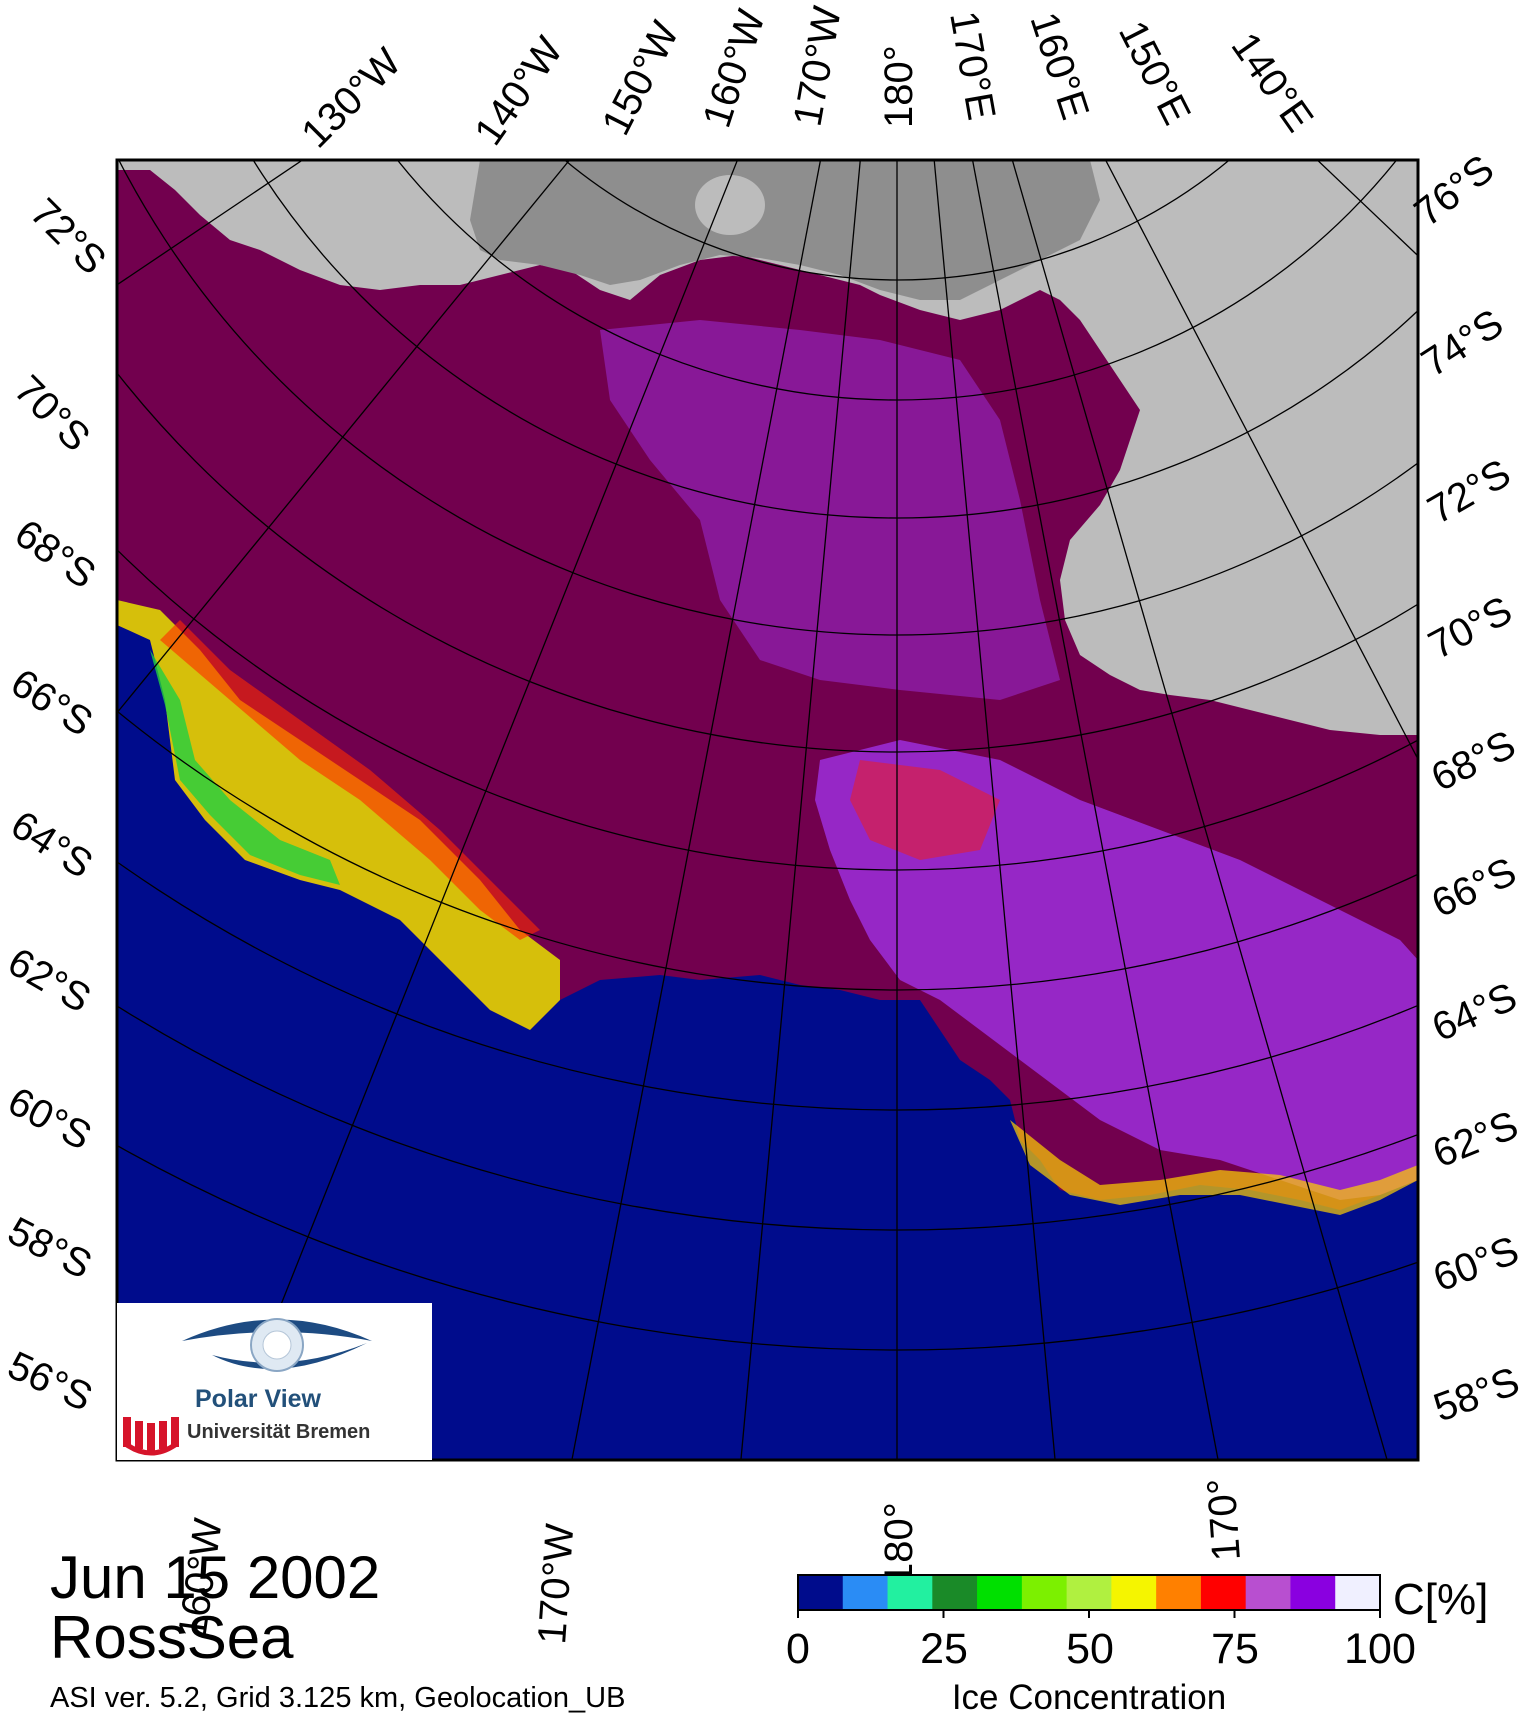 Image resolution: width=1537 pixels, height=1718 pixels. Describe the element at coordinates (734, 68) in the screenshot. I see `lon-label-160w: 160°W` at that location.